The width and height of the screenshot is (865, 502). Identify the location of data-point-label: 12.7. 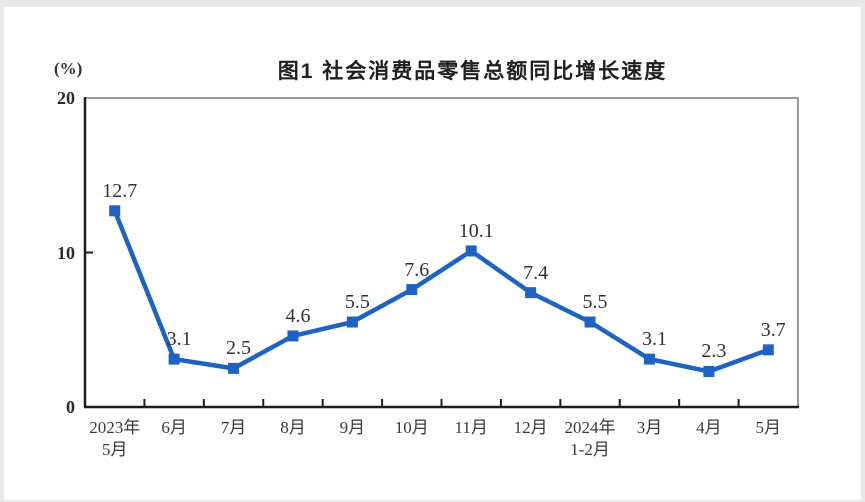
(120, 190).